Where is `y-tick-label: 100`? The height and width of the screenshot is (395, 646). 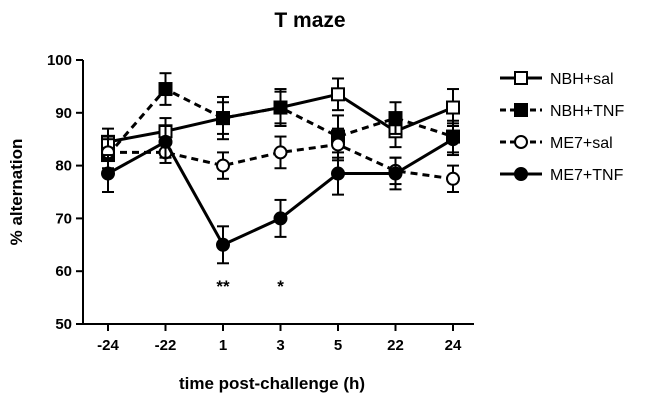 y-tick-label: 100 is located at coordinates (59, 60).